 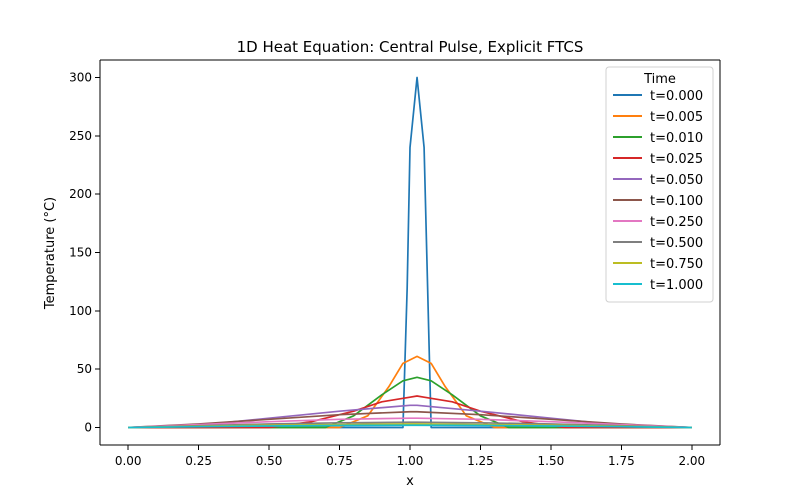 I want to click on x-tick-label-5: 1.25, so click(x=480, y=461).